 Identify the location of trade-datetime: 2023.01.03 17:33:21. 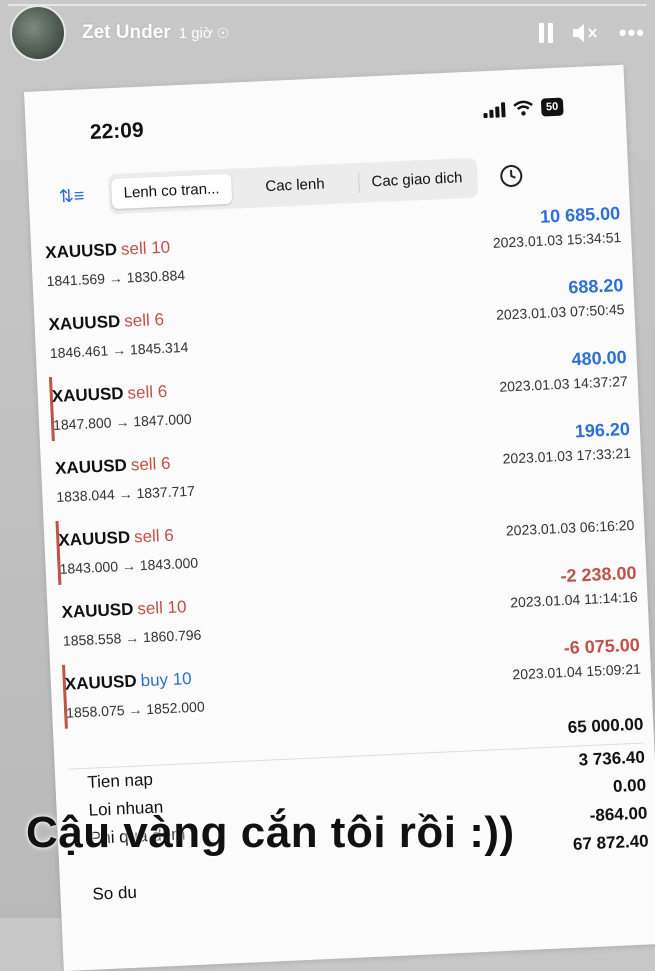
(567, 455).